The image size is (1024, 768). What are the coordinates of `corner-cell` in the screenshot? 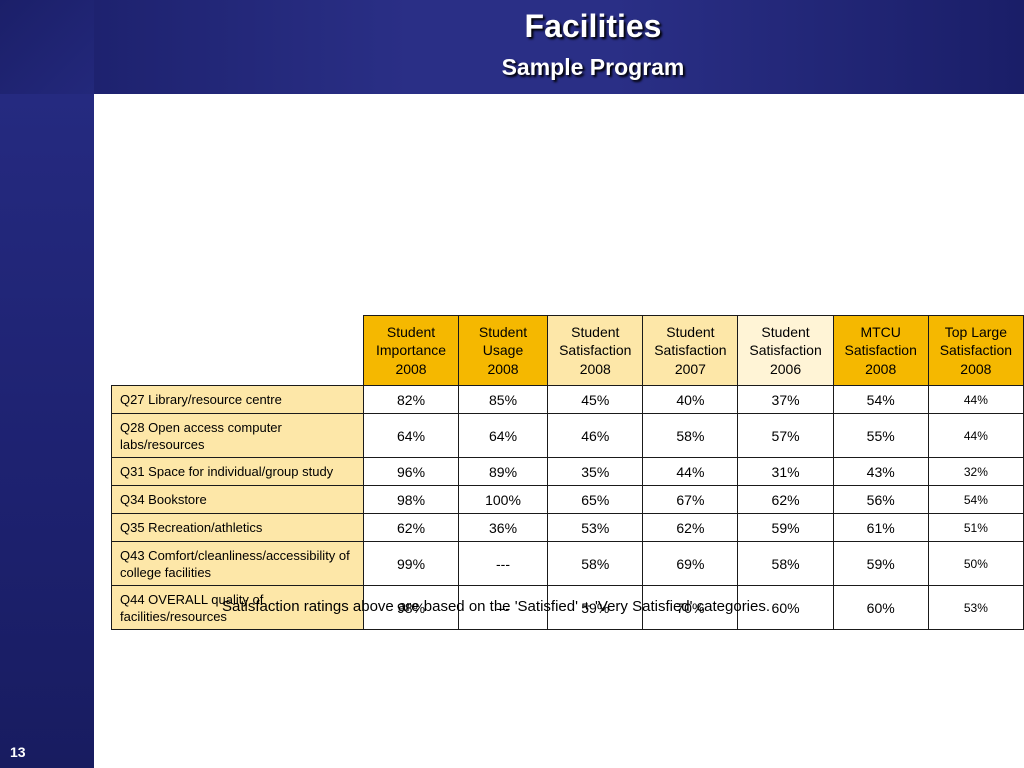 It's located at (238, 351).